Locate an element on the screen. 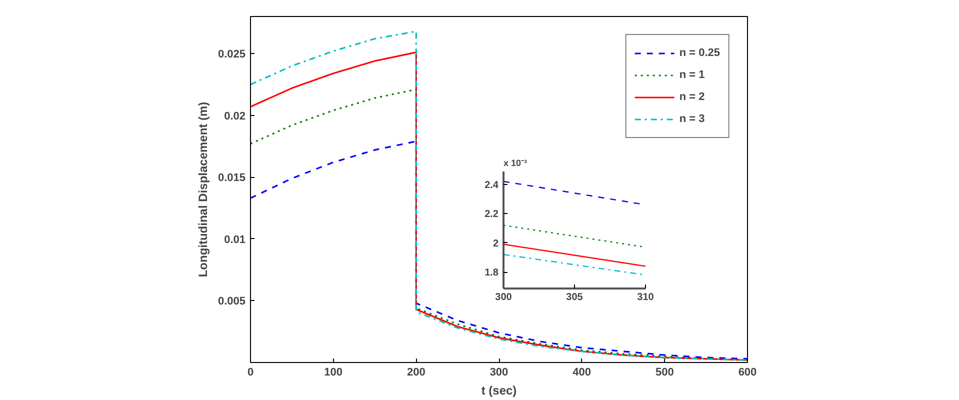 Image resolution: width=959 pixels, height=400 pixels. legend-label: n = 3 is located at coordinates (692, 119).